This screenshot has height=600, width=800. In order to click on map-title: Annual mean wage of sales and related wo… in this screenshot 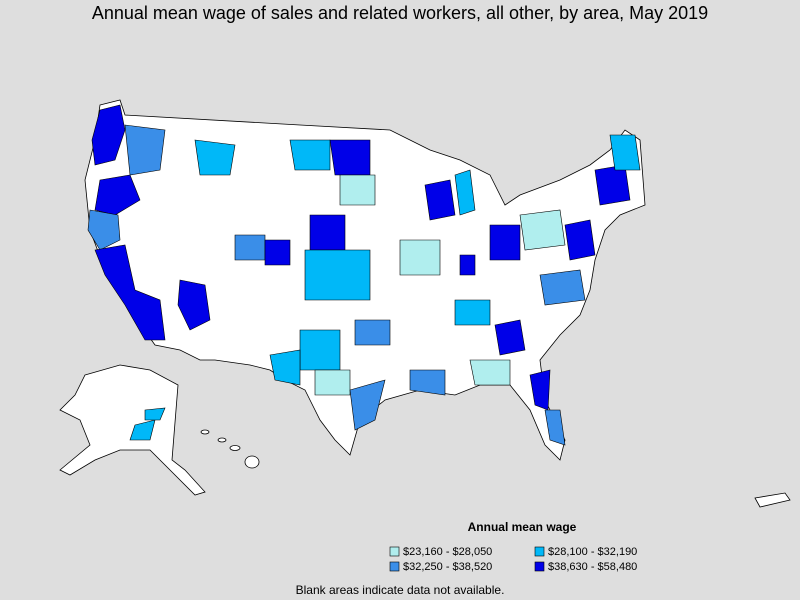, I will do `click(400, 13)`.